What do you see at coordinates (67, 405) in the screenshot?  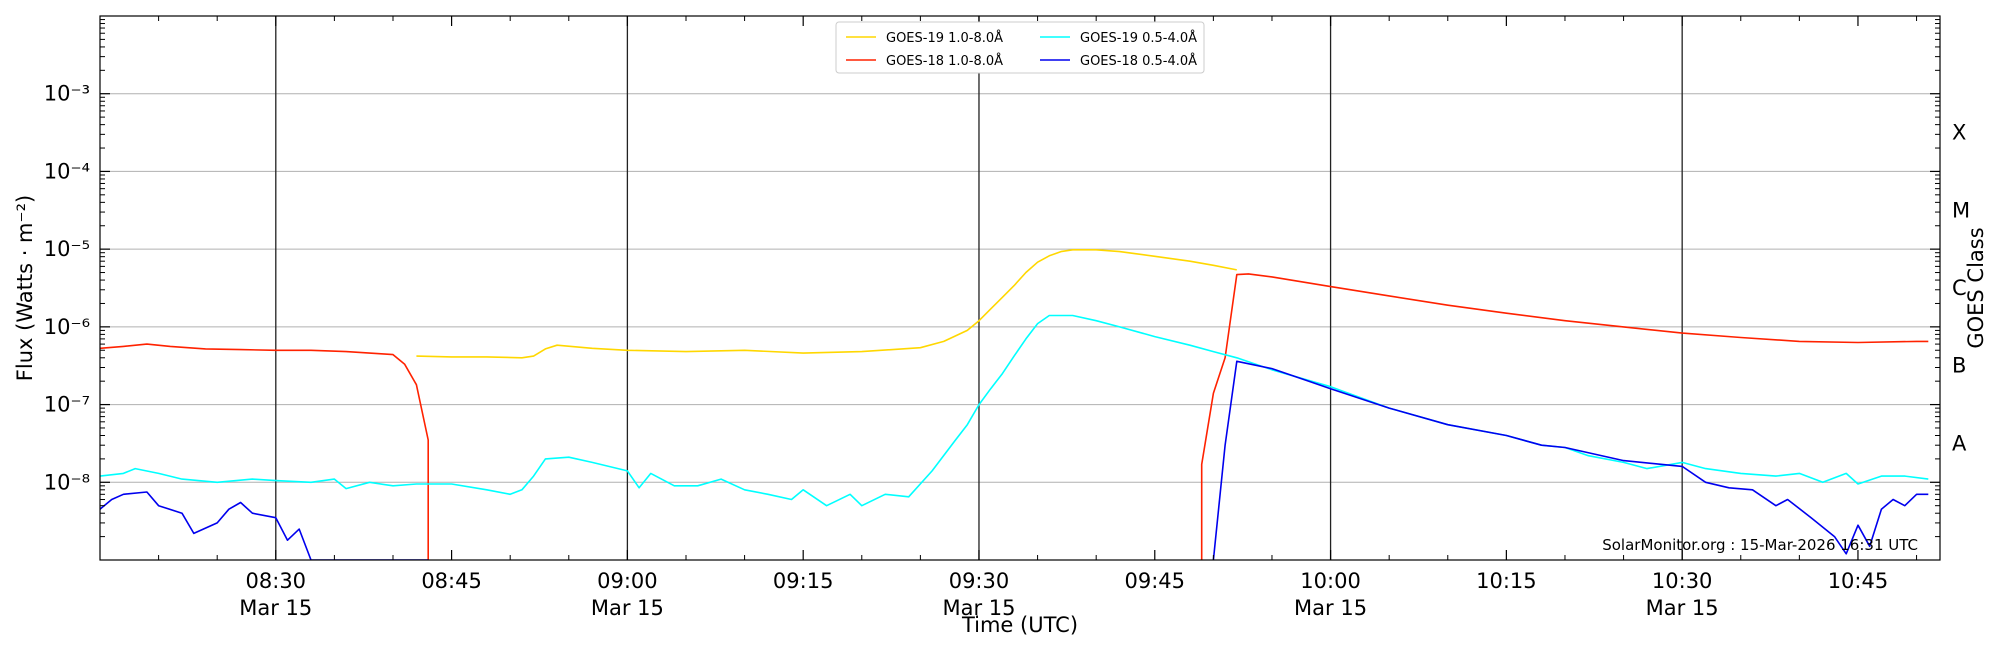 I see `y-tick-label: 10⁻⁷` at bounding box center [67, 405].